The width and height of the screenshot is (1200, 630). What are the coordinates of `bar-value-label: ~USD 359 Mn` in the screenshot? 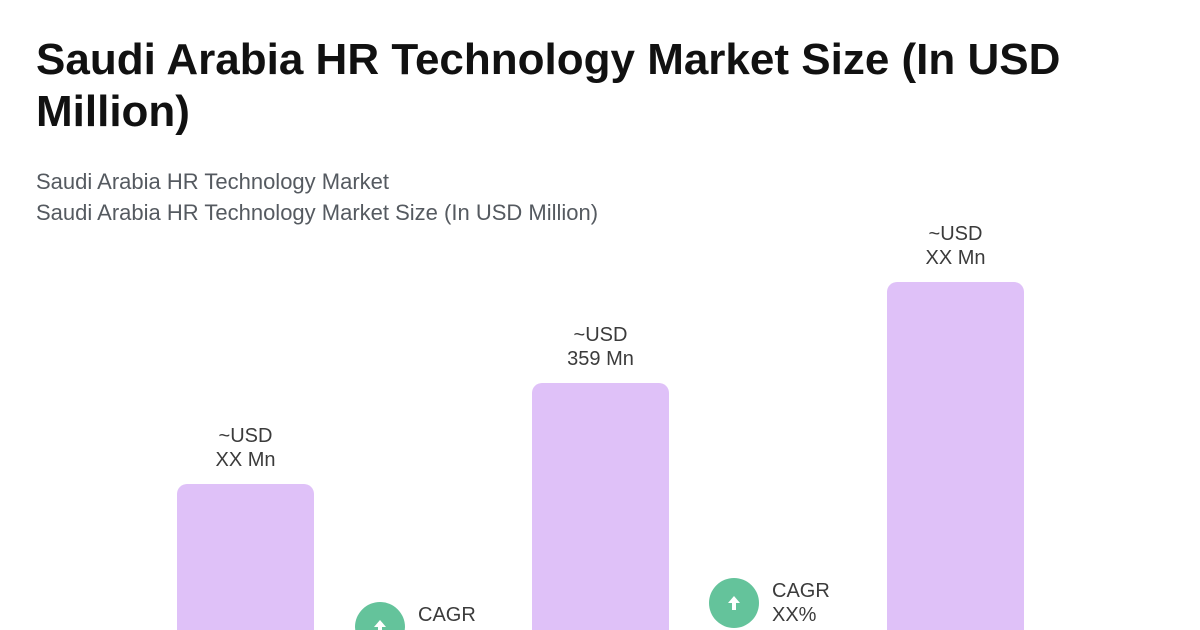 It's located at (601, 347).